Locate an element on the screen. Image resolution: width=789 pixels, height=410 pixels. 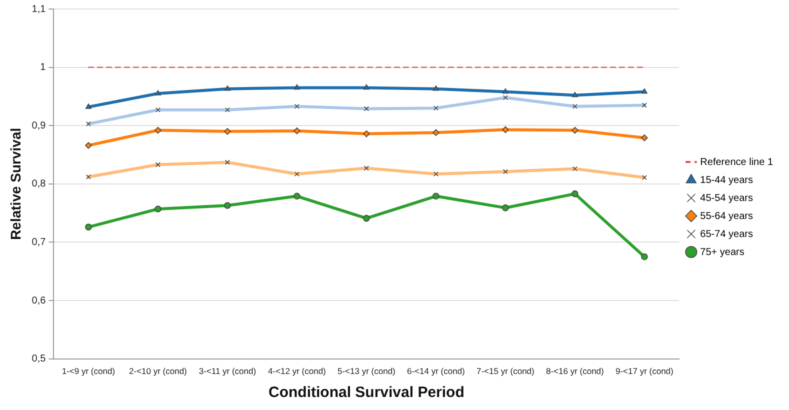
y-tick-label: 1,1 is located at coordinates (39, 9).